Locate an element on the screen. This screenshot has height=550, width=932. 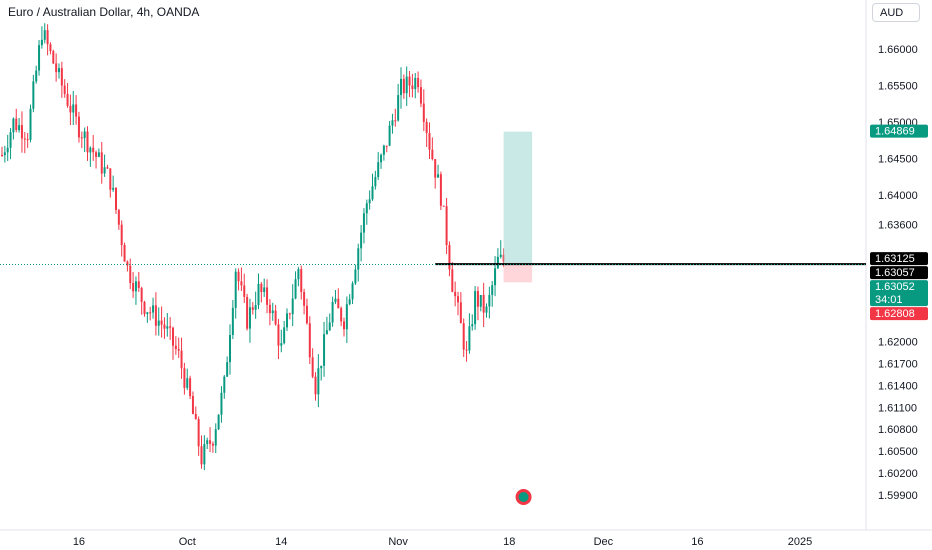
y-tick-label: 1.60800 is located at coordinates (898, 430).